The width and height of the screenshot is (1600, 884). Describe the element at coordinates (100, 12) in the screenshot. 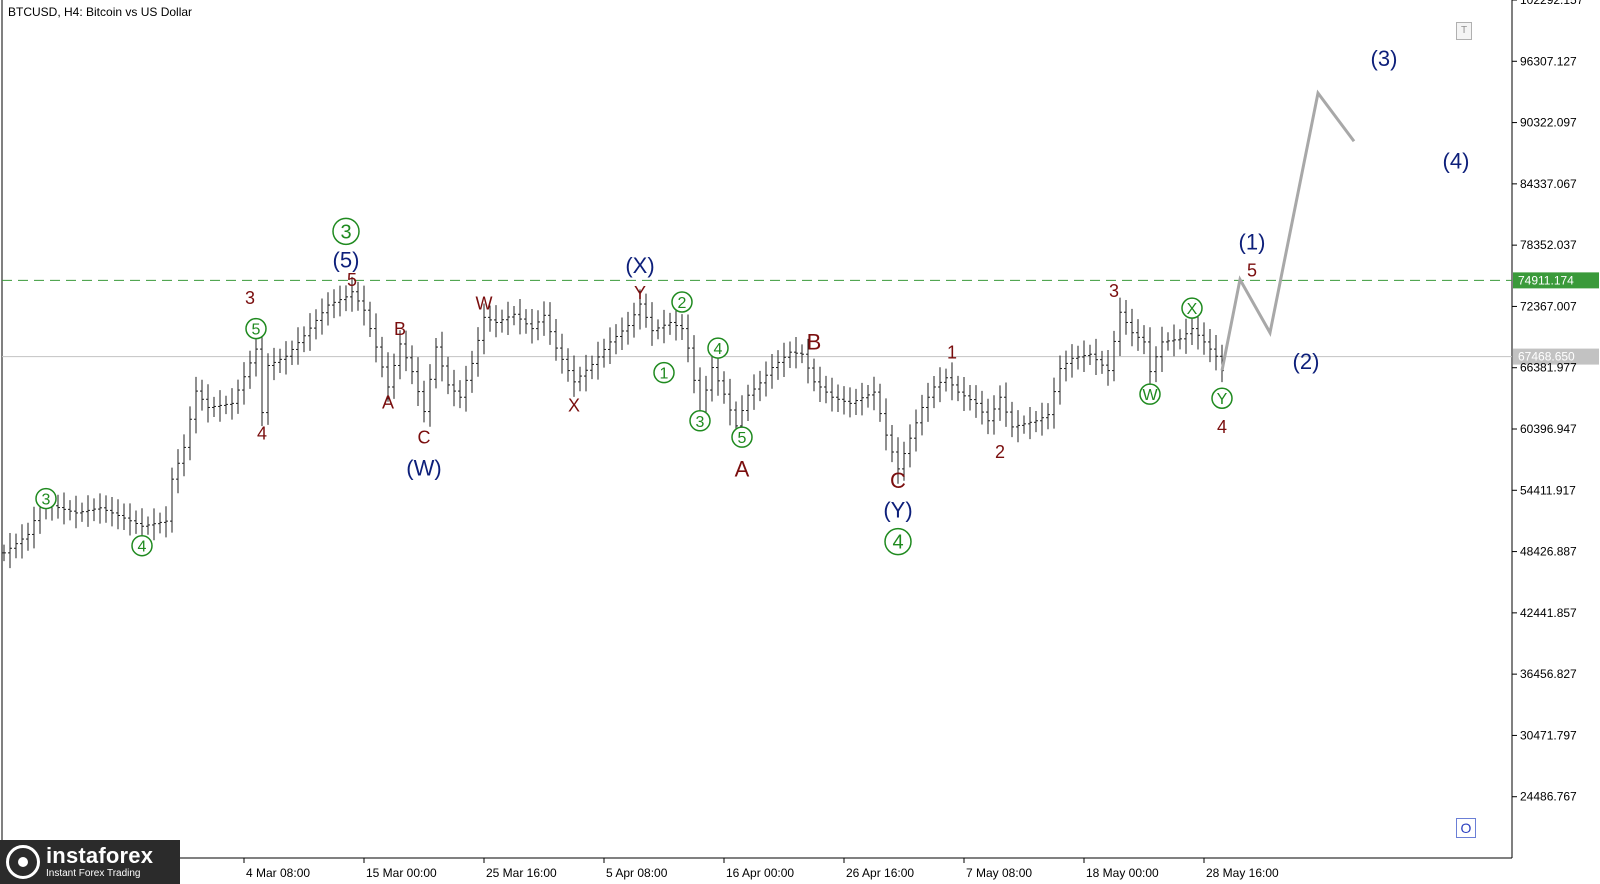

I see `chart-title: BTCUSD, H4: Bitcoin vs US Dollar` at that location.